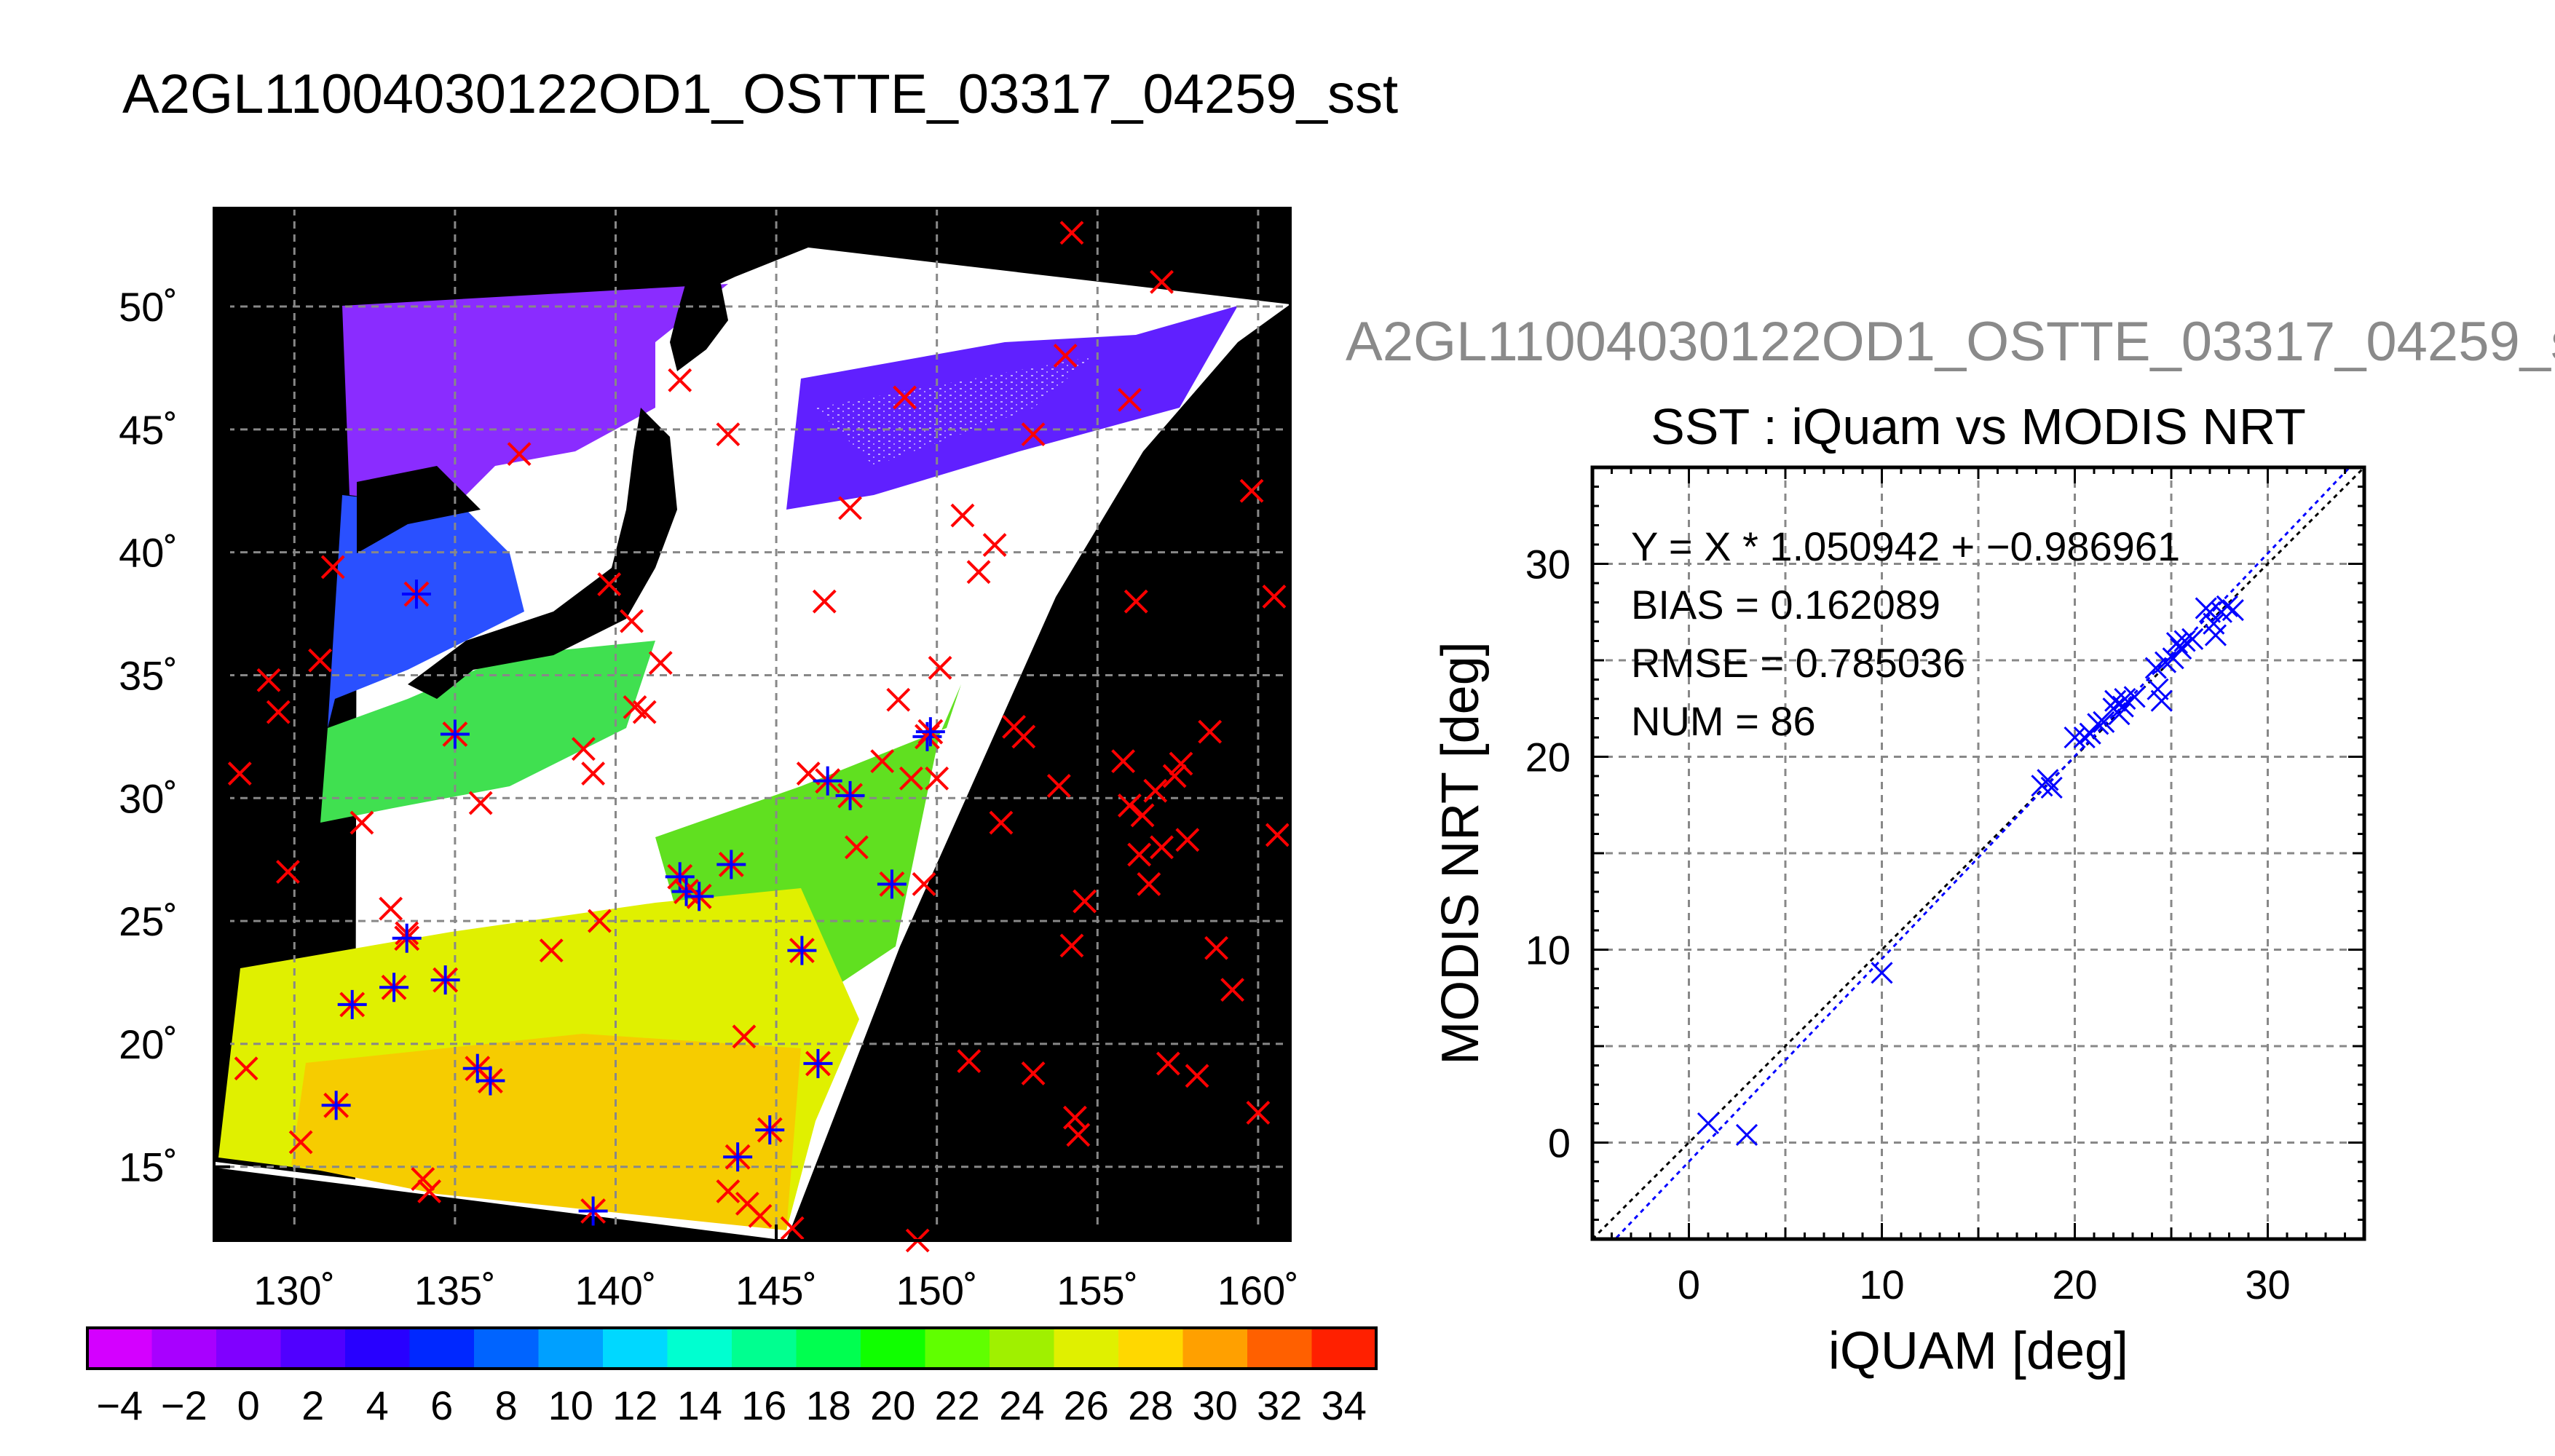 The height and width of the screenshot is (1456, 2555). Describe the element at coordinates (1086, 1405) in the screenshot. I see `colorbar-tick-label: 26` at that location.